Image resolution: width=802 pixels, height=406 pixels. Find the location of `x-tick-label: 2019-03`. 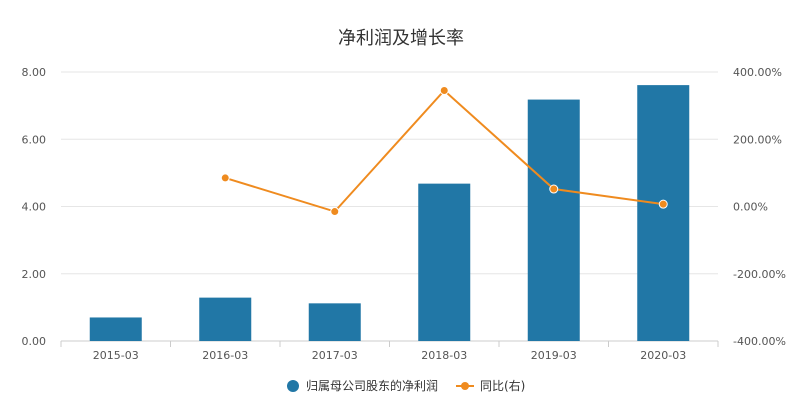

x-tick-label: 2019-03 is located at coordinates (554, 355).